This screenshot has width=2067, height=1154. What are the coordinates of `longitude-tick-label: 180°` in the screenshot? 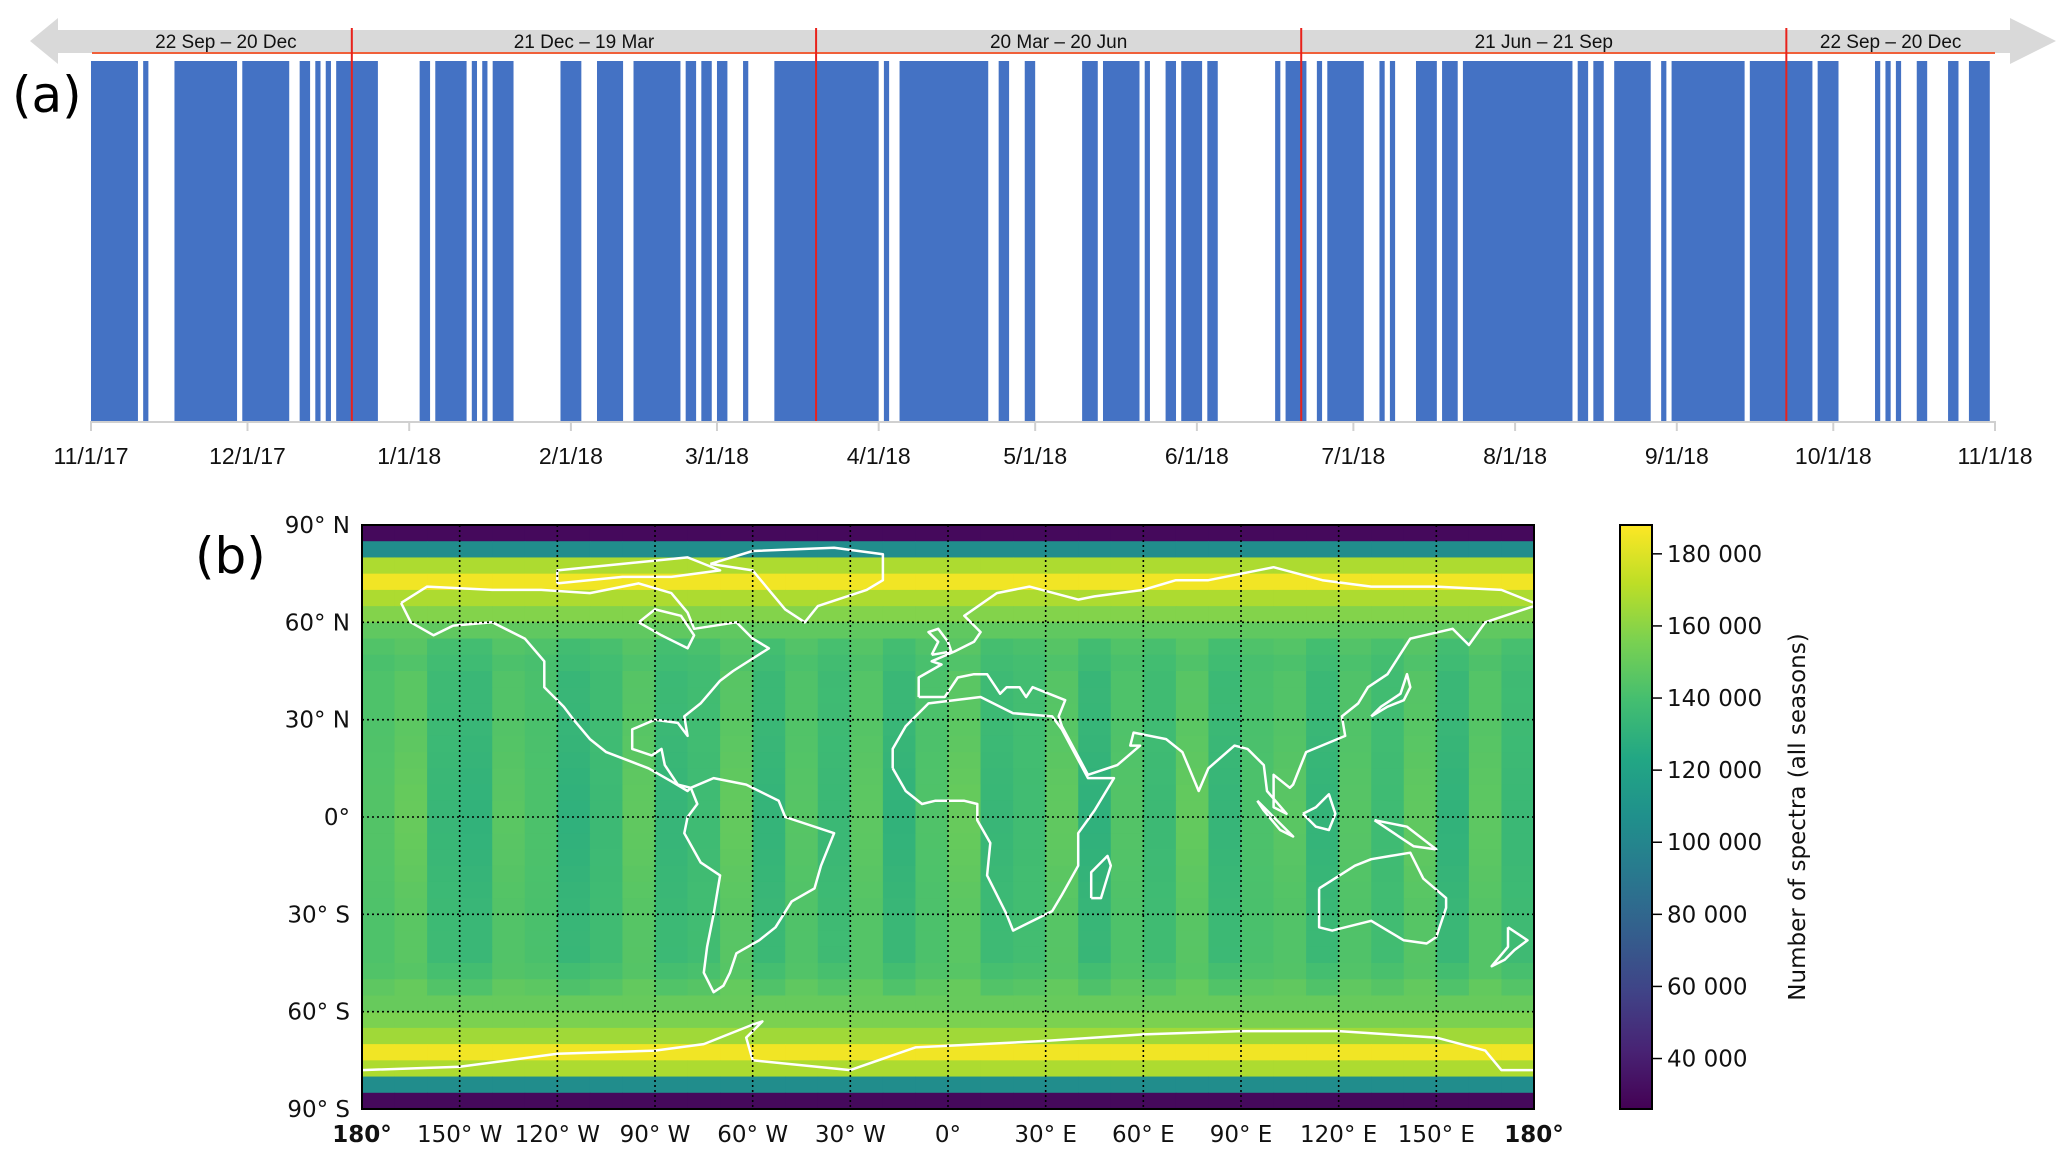 It's located at (362, 1135).